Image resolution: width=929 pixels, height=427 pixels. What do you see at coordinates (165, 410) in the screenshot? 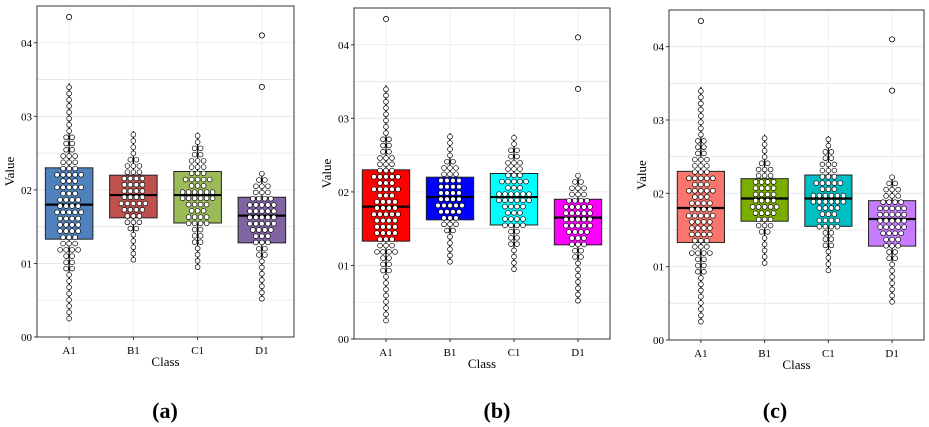
I see `panel-caption: (a)` at bounding box center [165, 410].